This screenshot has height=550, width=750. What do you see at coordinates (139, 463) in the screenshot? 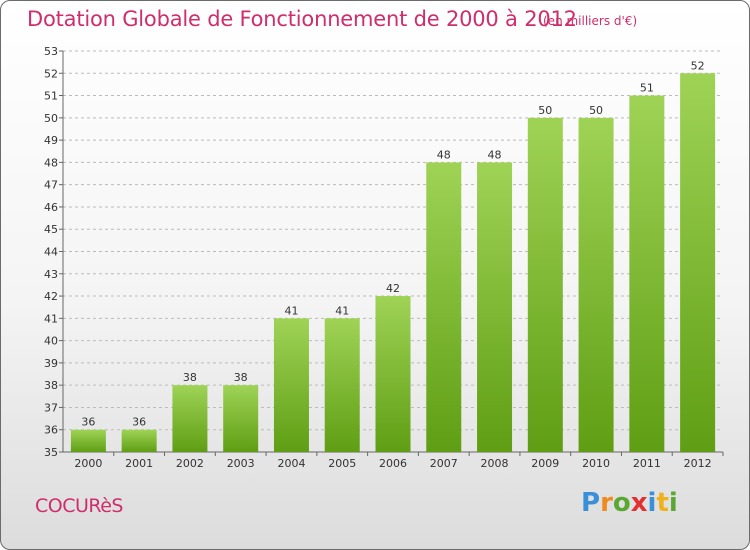
I see `x-tick-label: 2001` at bounding box center [139, 463].